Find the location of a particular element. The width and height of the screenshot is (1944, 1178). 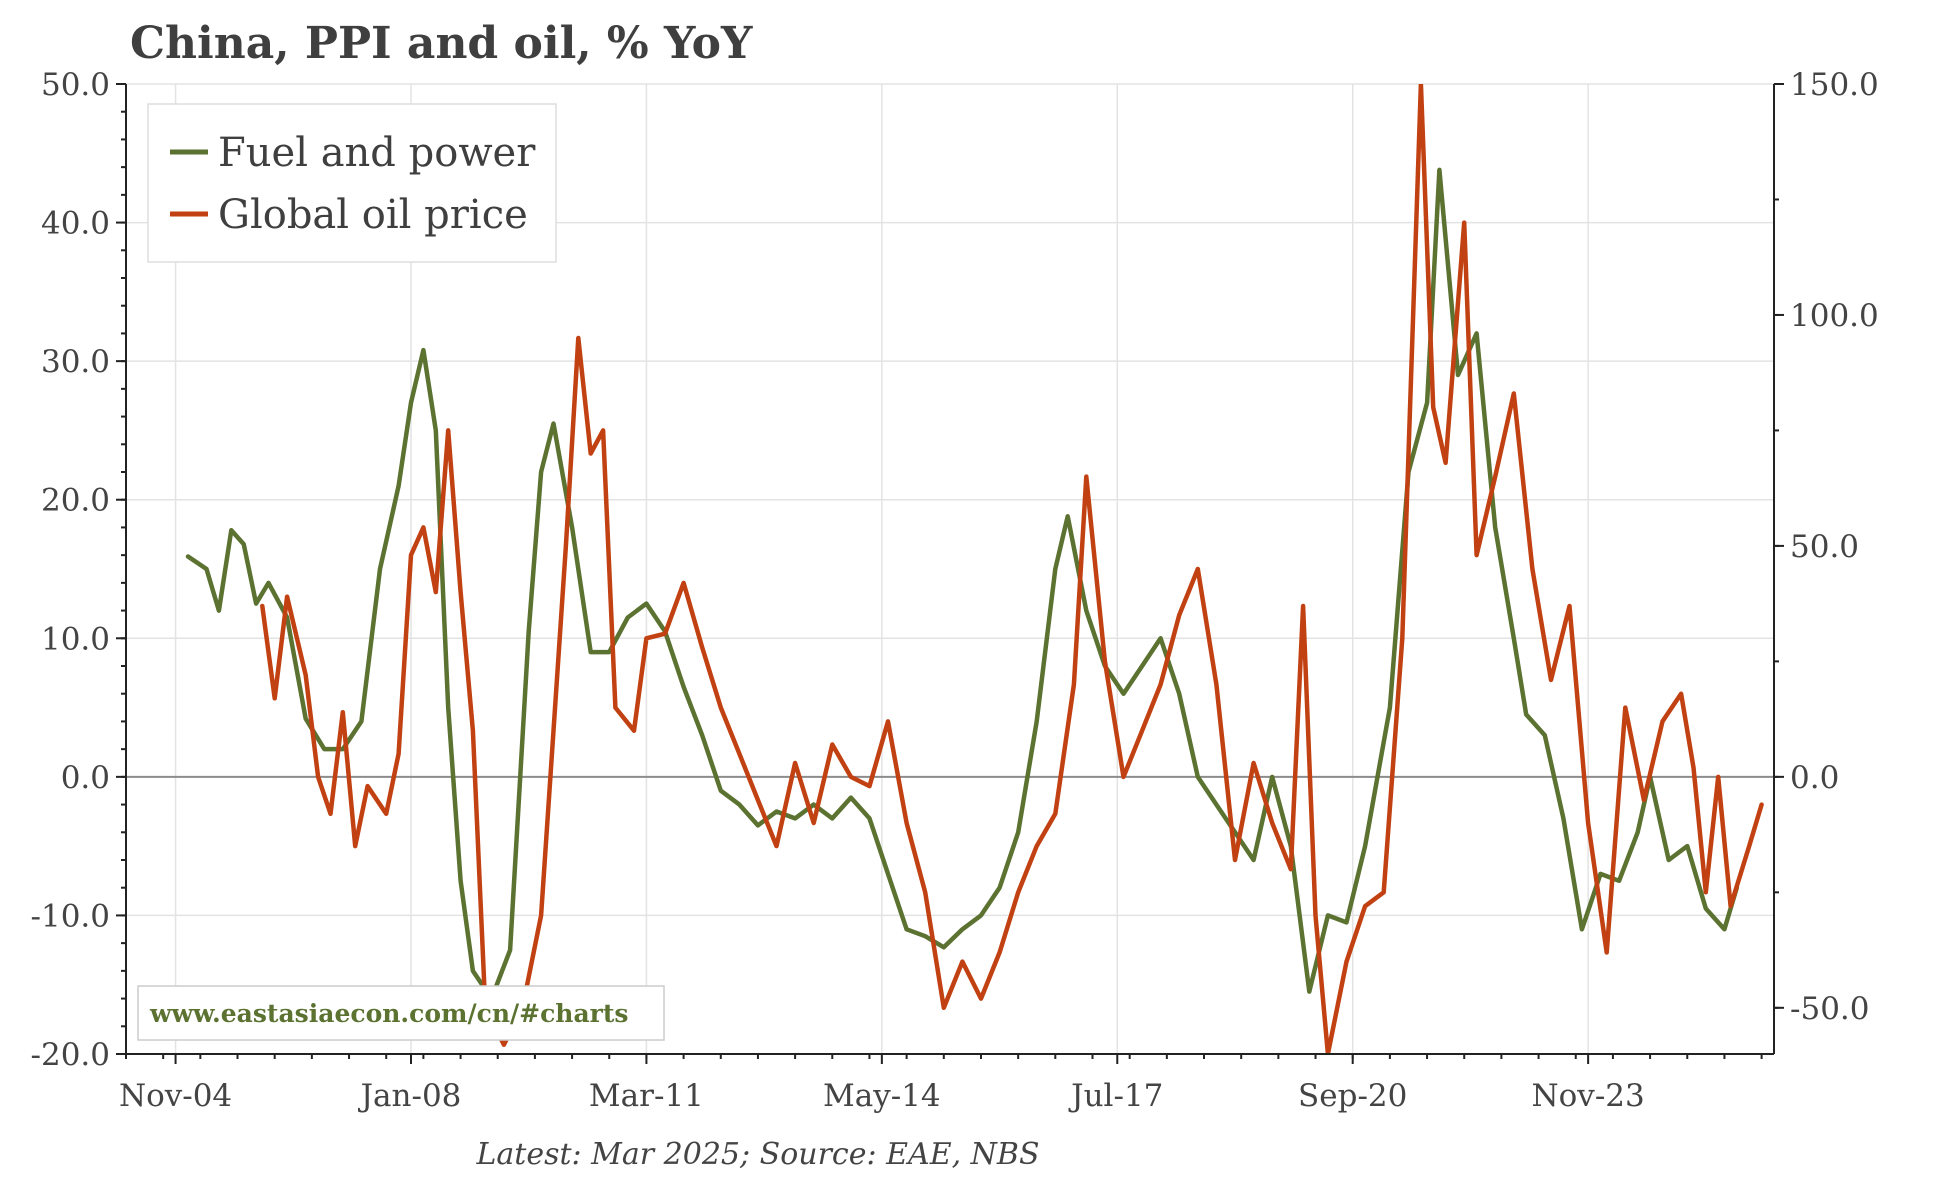

chart-title: China, PPI and oil, % YoY is located at coordinates (441, 43).